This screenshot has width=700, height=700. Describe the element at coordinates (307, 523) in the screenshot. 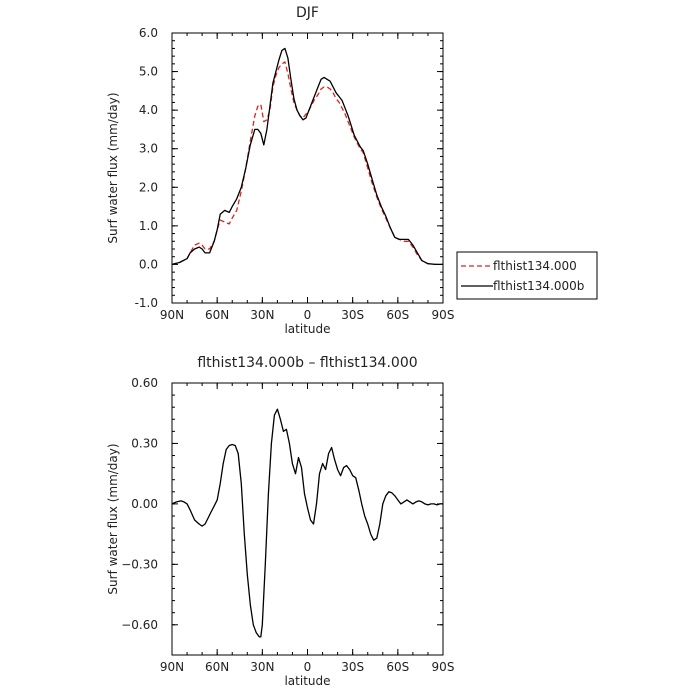

I see `series-line-diff` at that location.